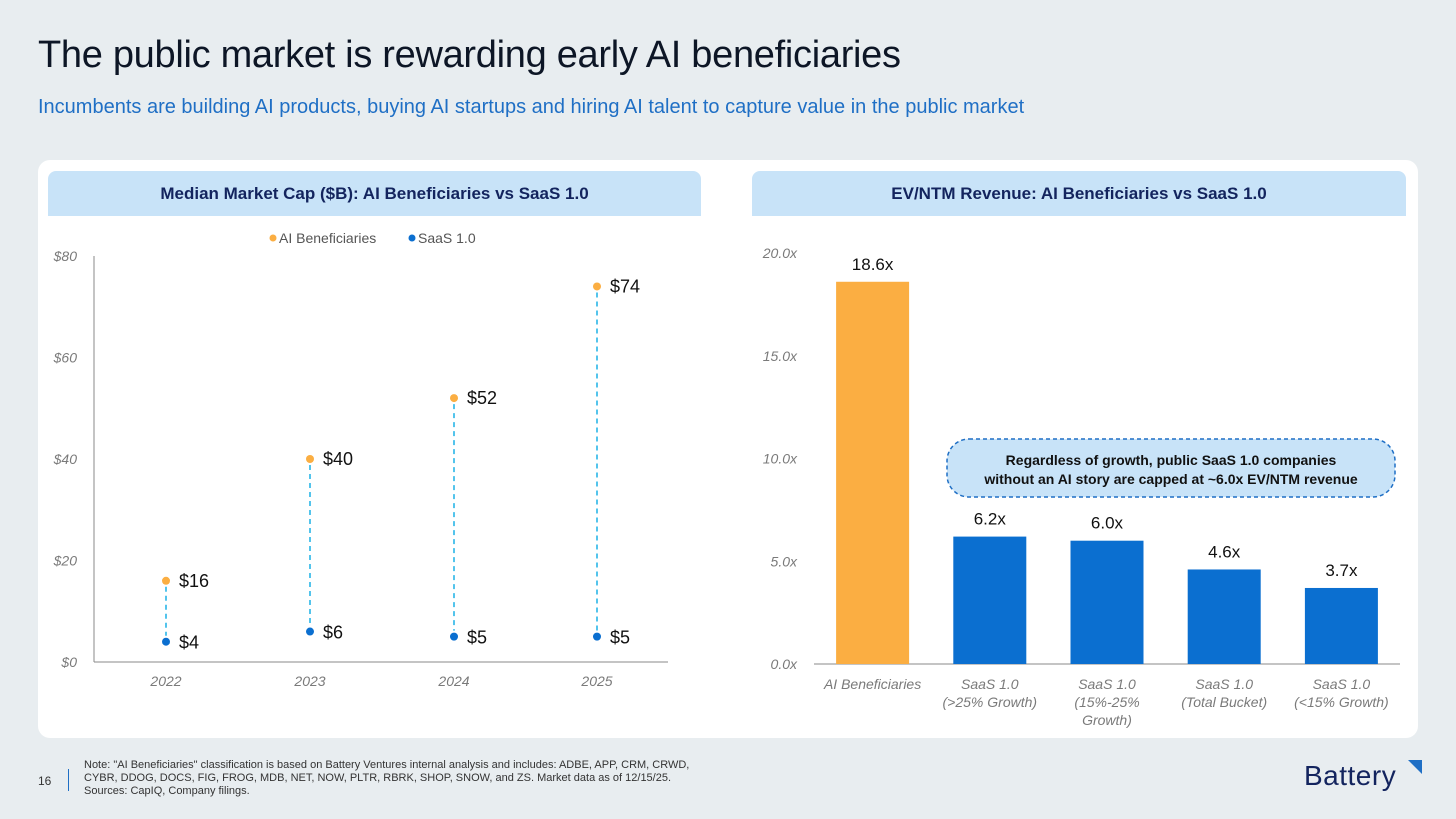 The width and height of the screenshot is (1456, 819). What do you see at coordinates (1107, 523) in the screenshot?
I see `bar-value-label: 6.0x` at bounding box center [1107, 523].